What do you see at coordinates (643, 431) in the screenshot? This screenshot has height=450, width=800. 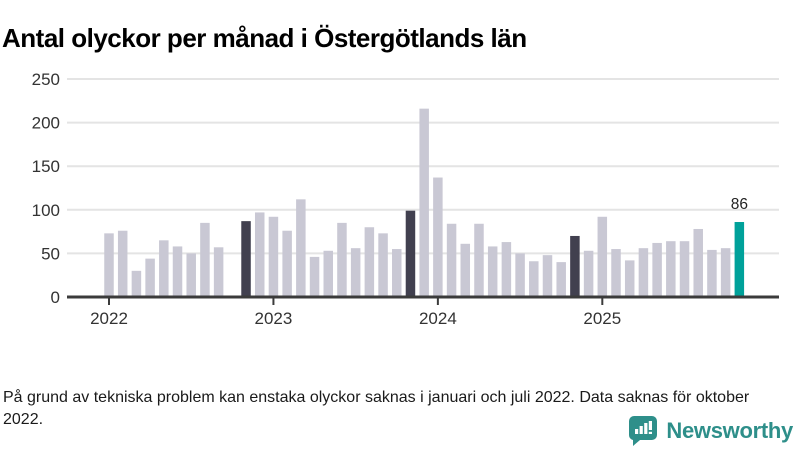 I see `newsworthy-speech-bubble-bar-chart-icon` at bounding box center [643, 431].